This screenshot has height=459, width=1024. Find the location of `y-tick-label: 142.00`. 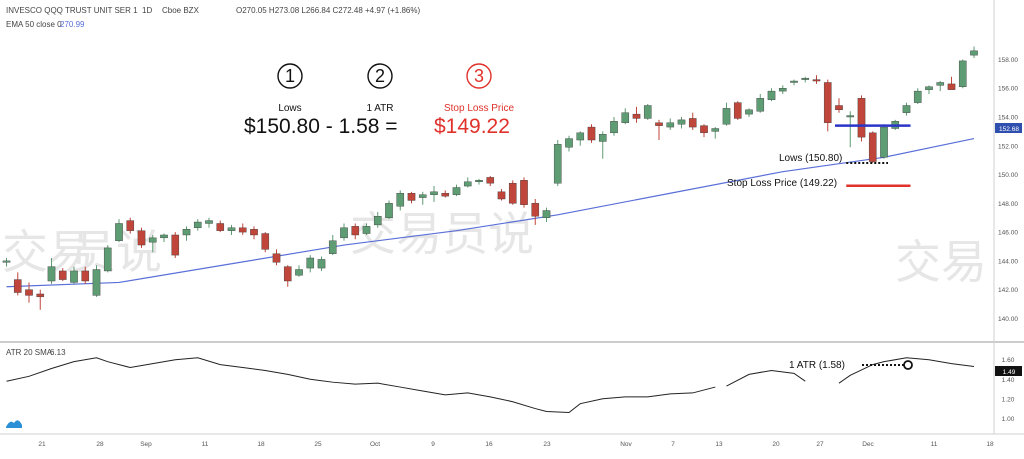

y-tick-label: 142.00 is located at coordinates (1008, 290).